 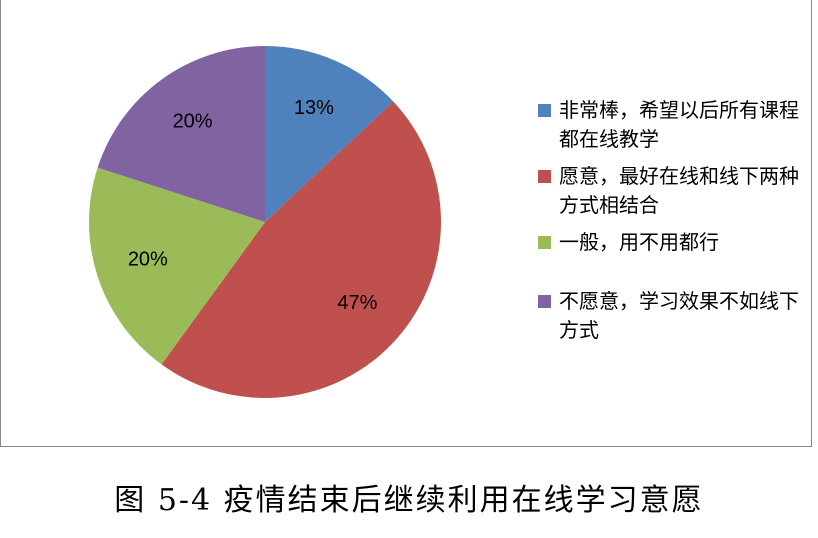 I want to click on legend-label: 非常棒，希望以后所有课程都在线教学, so click(x=679, y=124).